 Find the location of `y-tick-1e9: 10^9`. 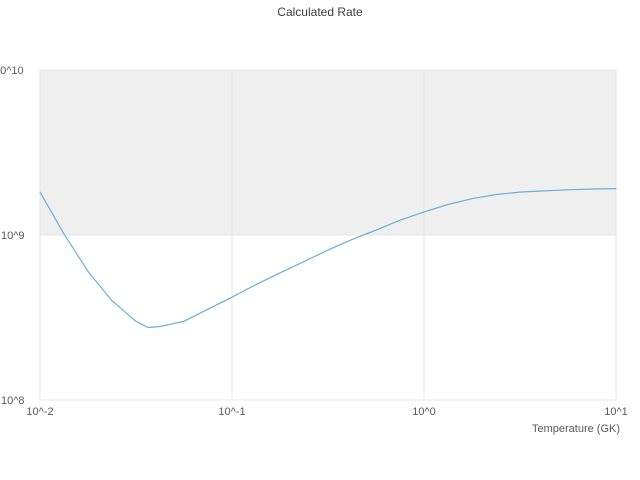

y-tick-1e9: 10^9 is located at coordinates (13, 236).